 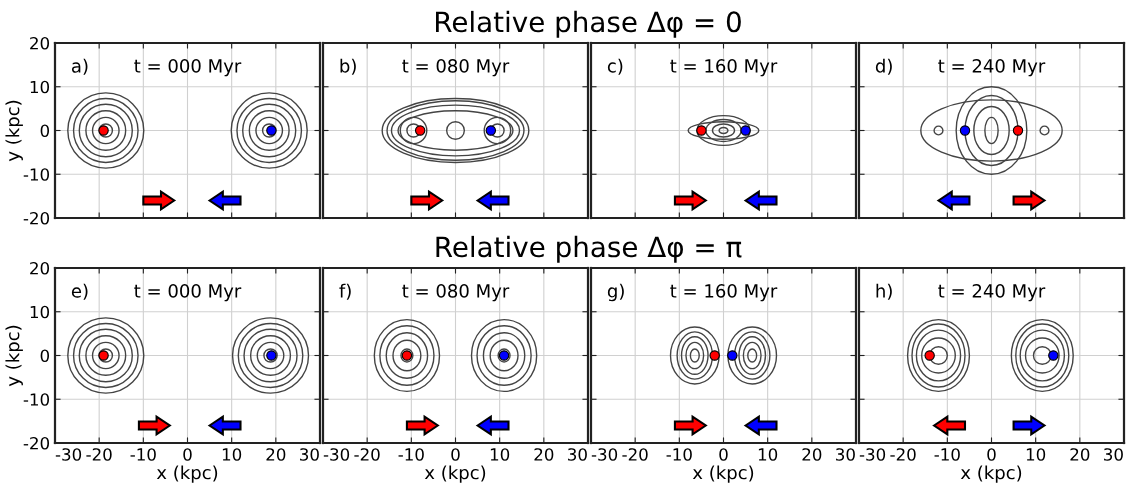 I want to click on text: Relative phase Δφ = 0, so click(x=588, y=24).